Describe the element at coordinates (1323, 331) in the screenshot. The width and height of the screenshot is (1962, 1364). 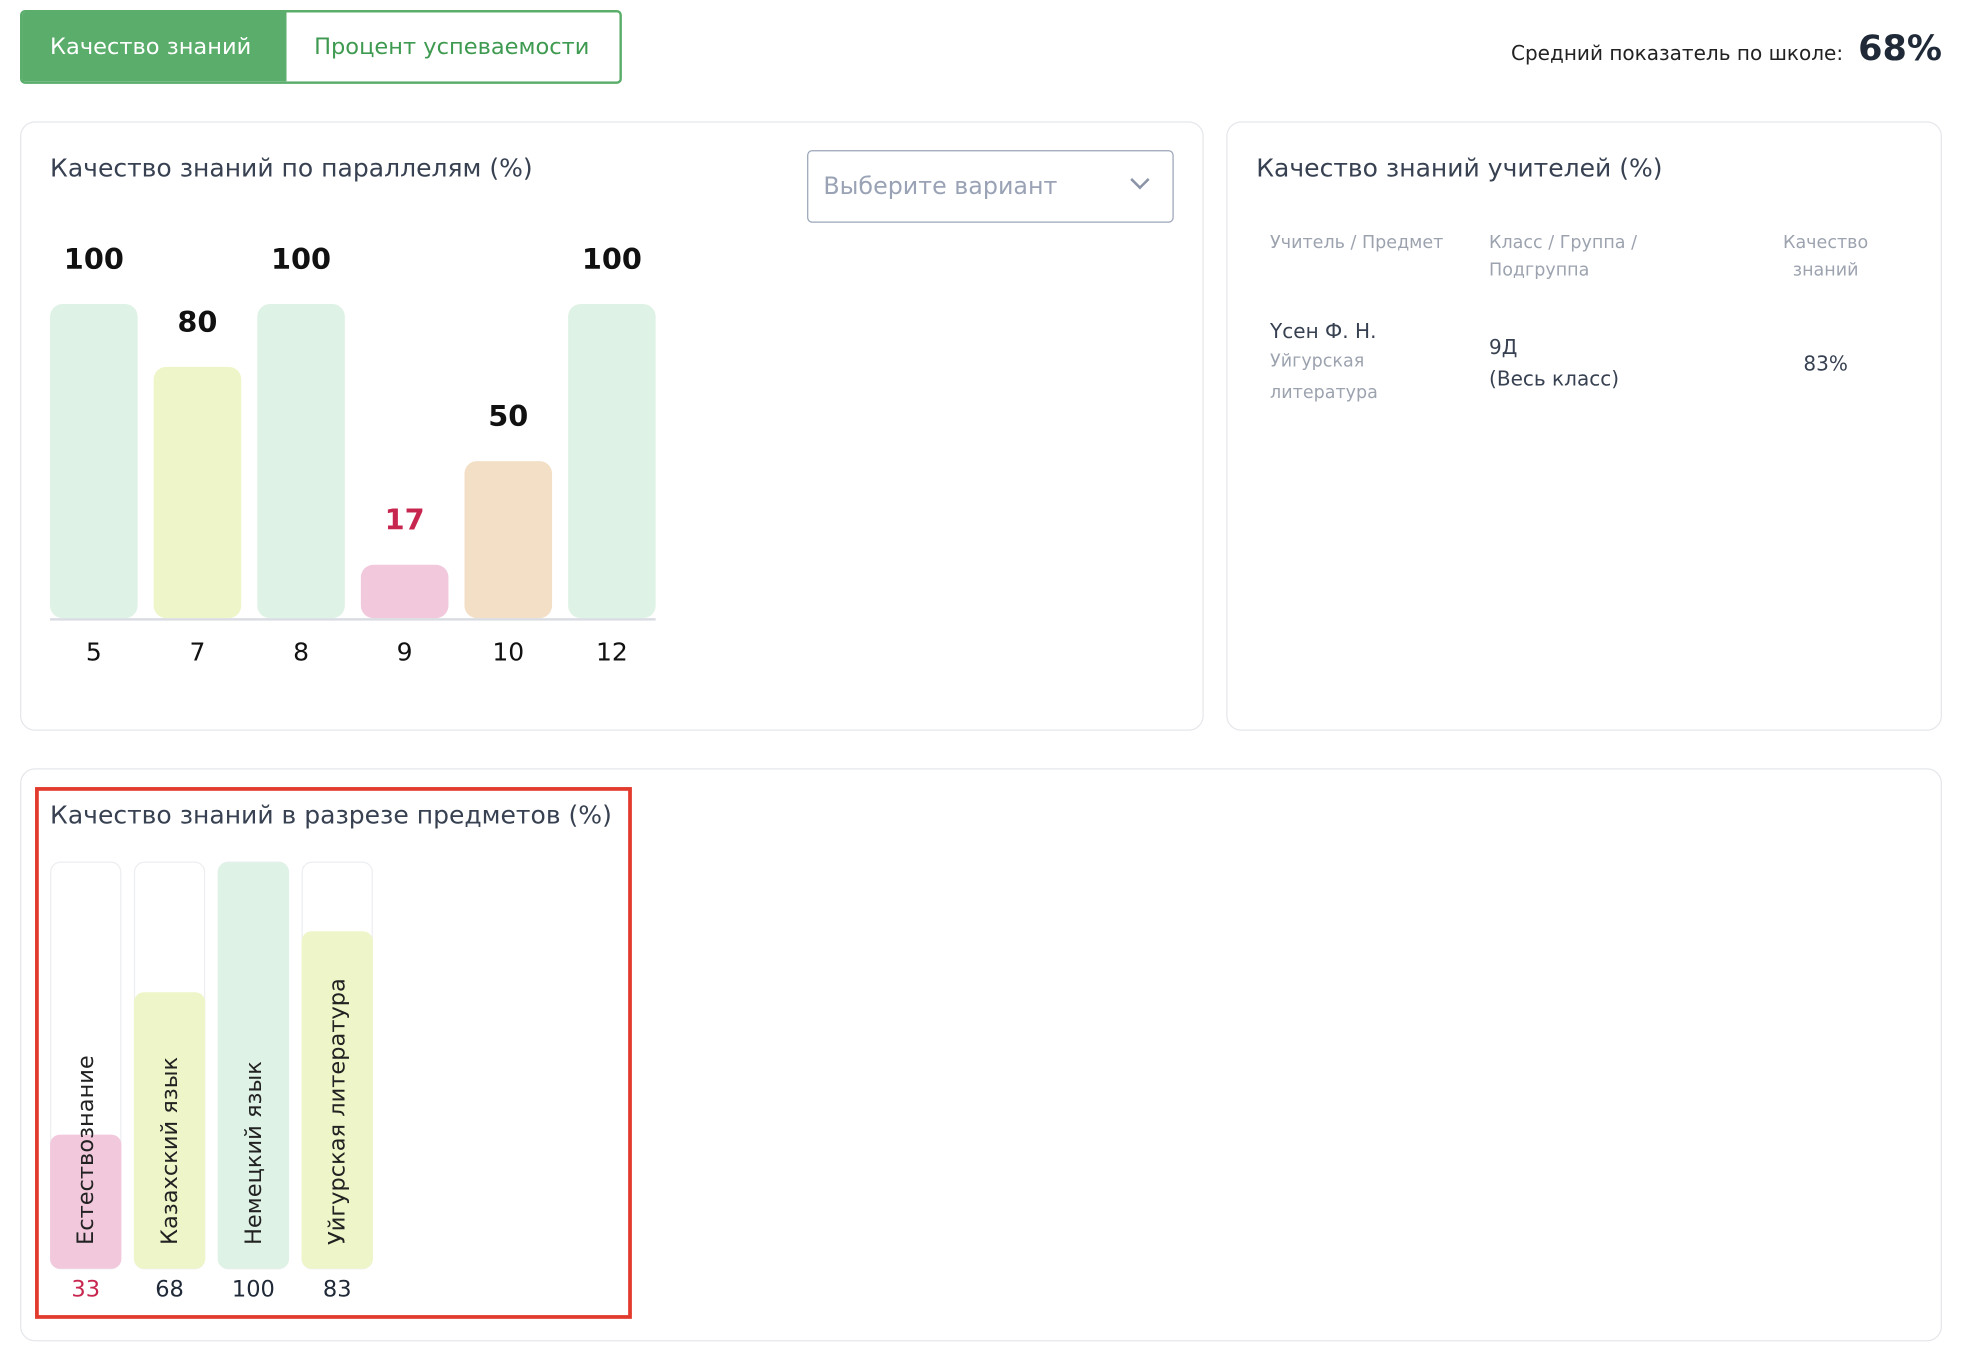
I see `teacher-name: Үсен Ф. Н.` at that location.